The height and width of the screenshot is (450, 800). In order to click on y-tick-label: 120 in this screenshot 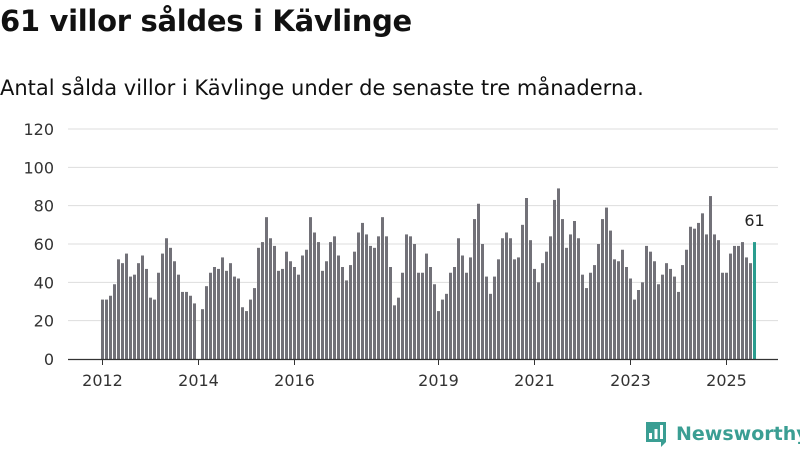, I will do `click(38, 129)`.